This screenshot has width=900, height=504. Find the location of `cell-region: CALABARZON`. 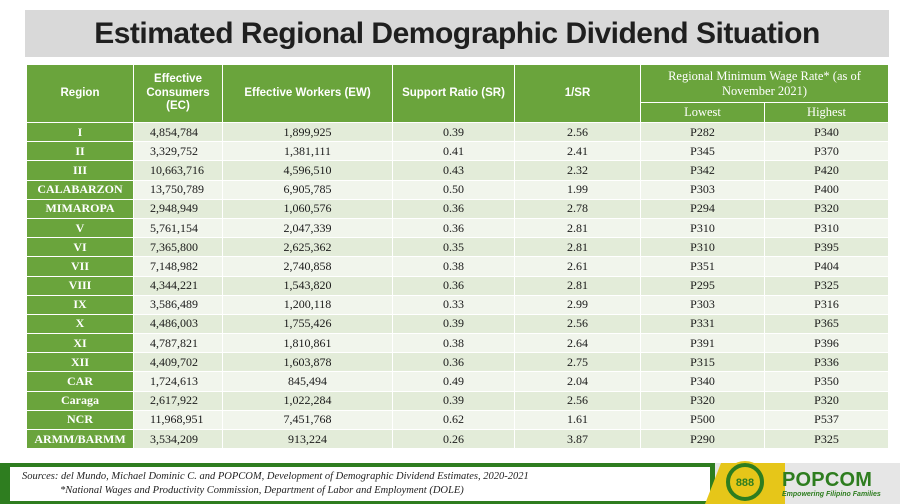

cell-region: CALABARZON is located at coordinates (80, 189).